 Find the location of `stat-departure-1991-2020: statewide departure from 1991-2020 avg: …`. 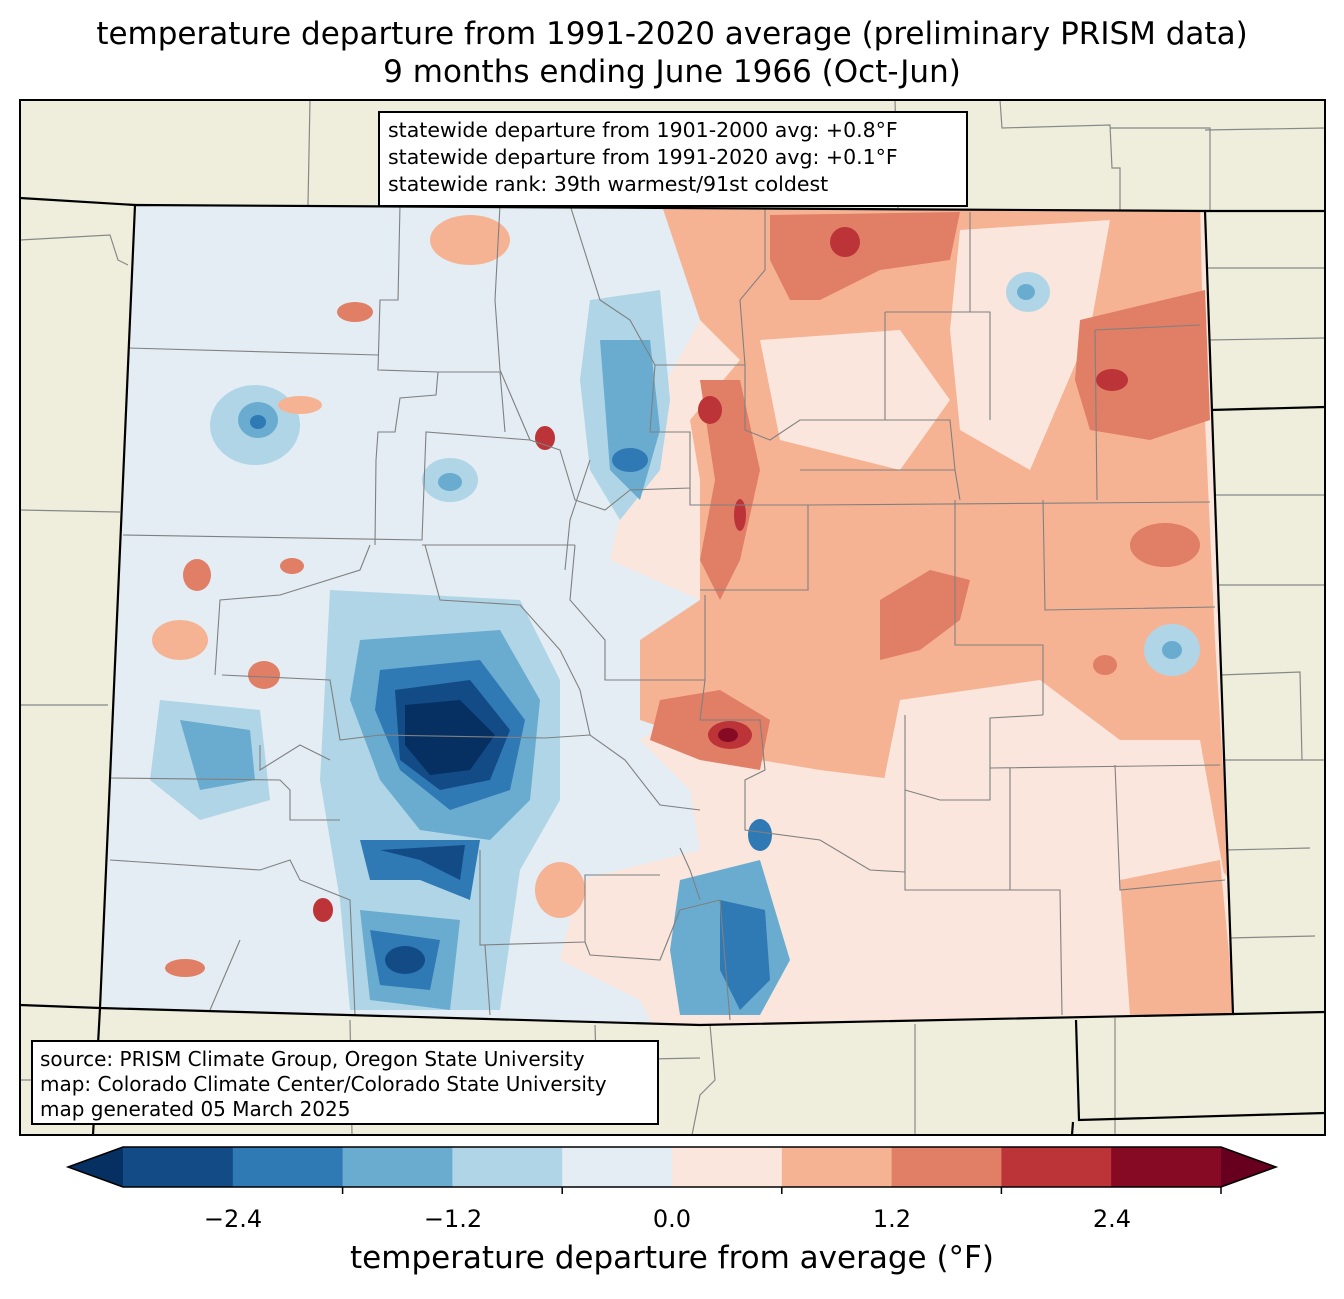

stat-departure-1991-2020: statewide departure from 1991-2020 avg: … is located at coordinates (643, 157).